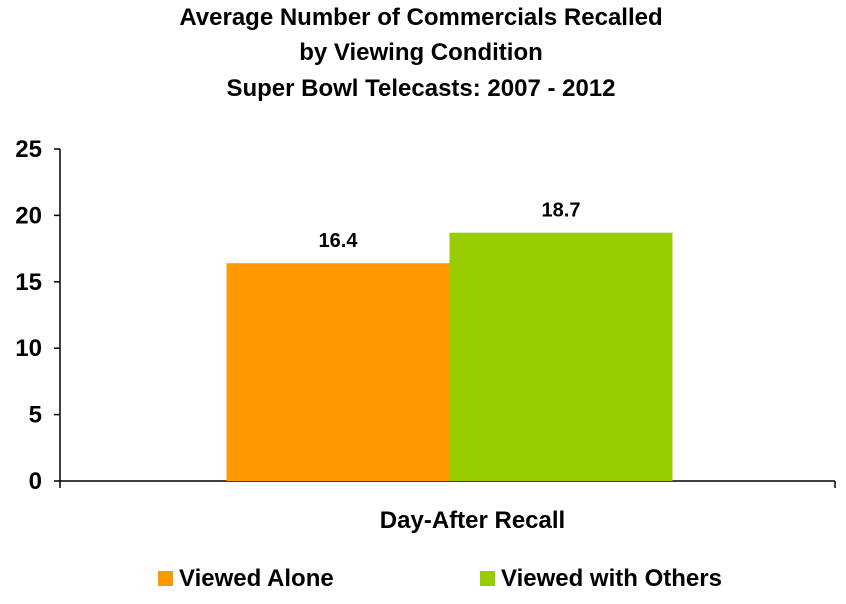 This screenshot has height=604, width=846. What do you see at coordinates (28, 348) in the screenshot?
I see `y-tick-label: 10` at bounding box center [28, 348].